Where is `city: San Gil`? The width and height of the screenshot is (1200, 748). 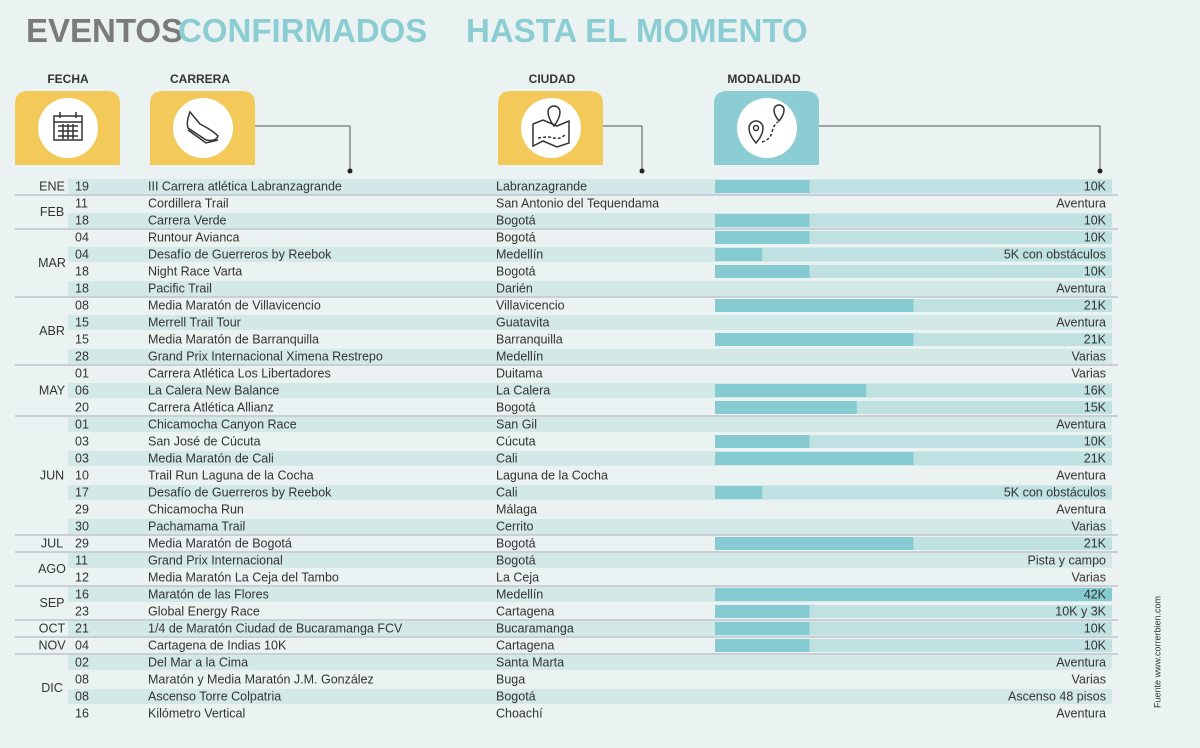 city: San Gil is located at coordinates (516, 424).